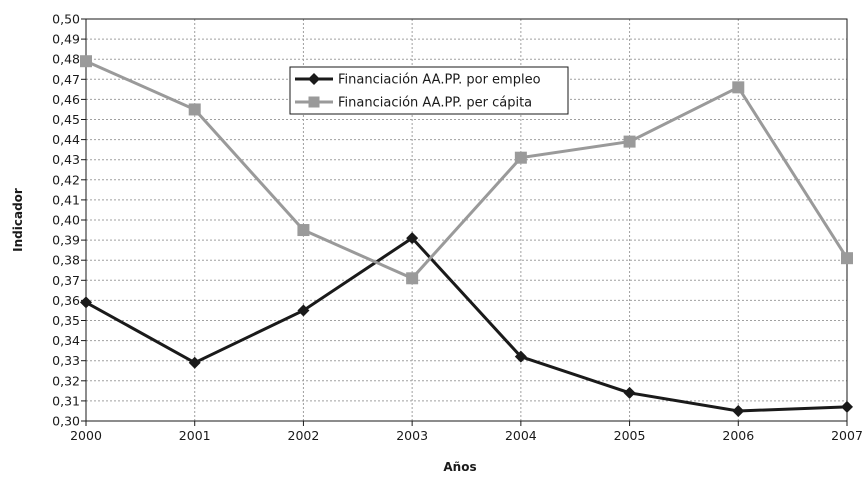 Image resolution: width=866 pixels, height=477 pixels. What do you see at coordinates (66, 99) in the screenshot?
I see `y-tick-label: 0,46` at bounding box center [66, 99].